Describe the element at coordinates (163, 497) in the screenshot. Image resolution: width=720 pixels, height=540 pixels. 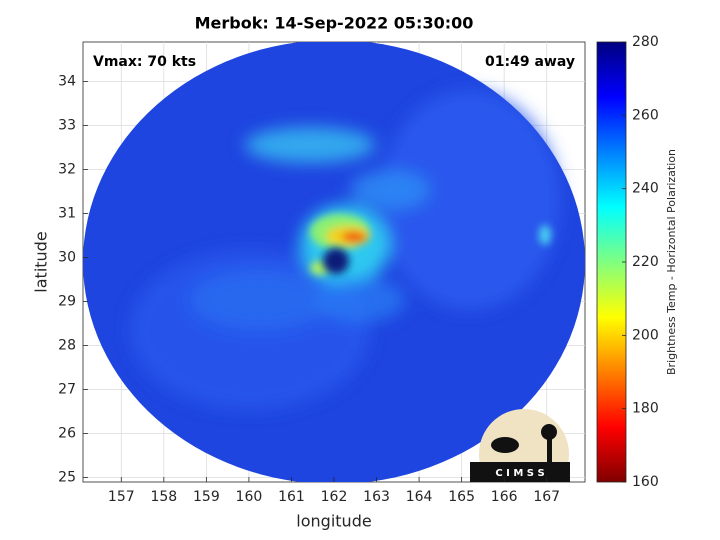
I see `x-tick-label: 158` at that location.